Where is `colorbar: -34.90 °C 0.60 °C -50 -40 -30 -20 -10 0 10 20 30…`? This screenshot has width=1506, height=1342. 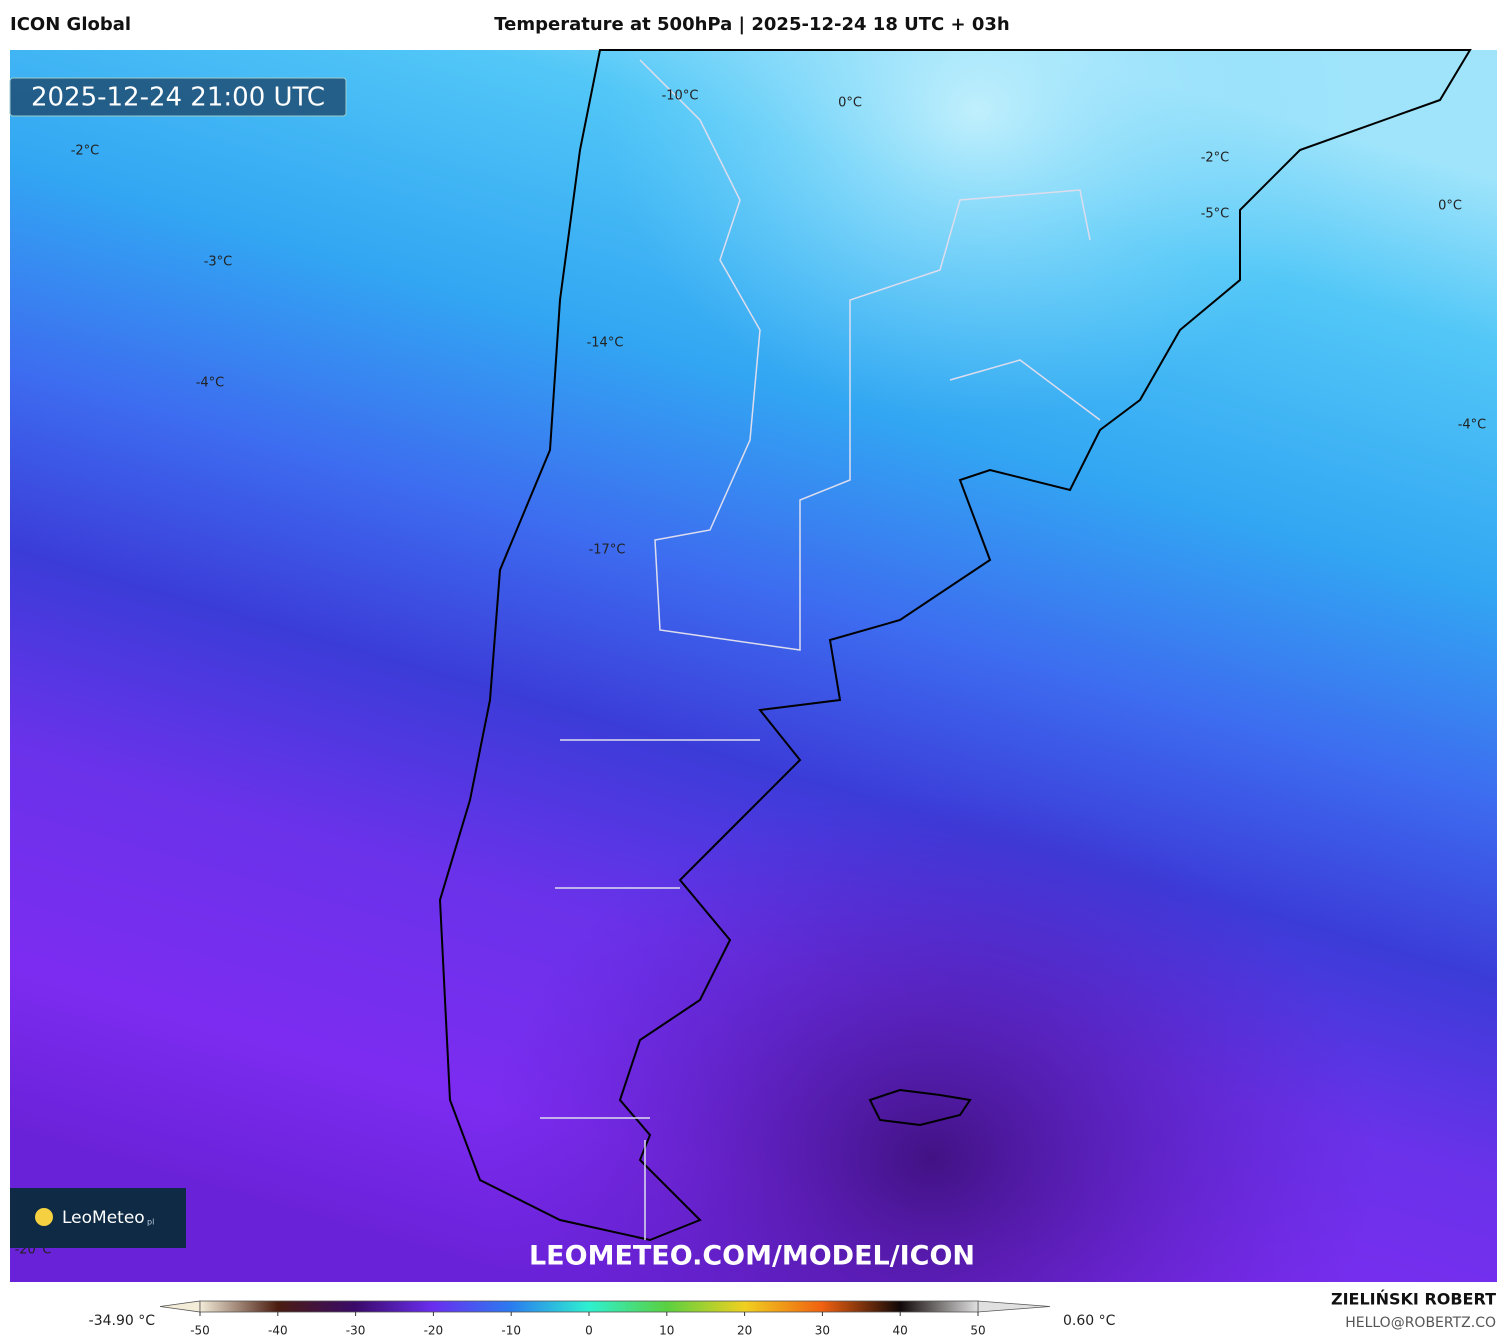
colorbar: -34.90 °C 0.60 °C -50 -40 -30 -20 -10 0 10 20 30… is located at coordinates (602, 1319).